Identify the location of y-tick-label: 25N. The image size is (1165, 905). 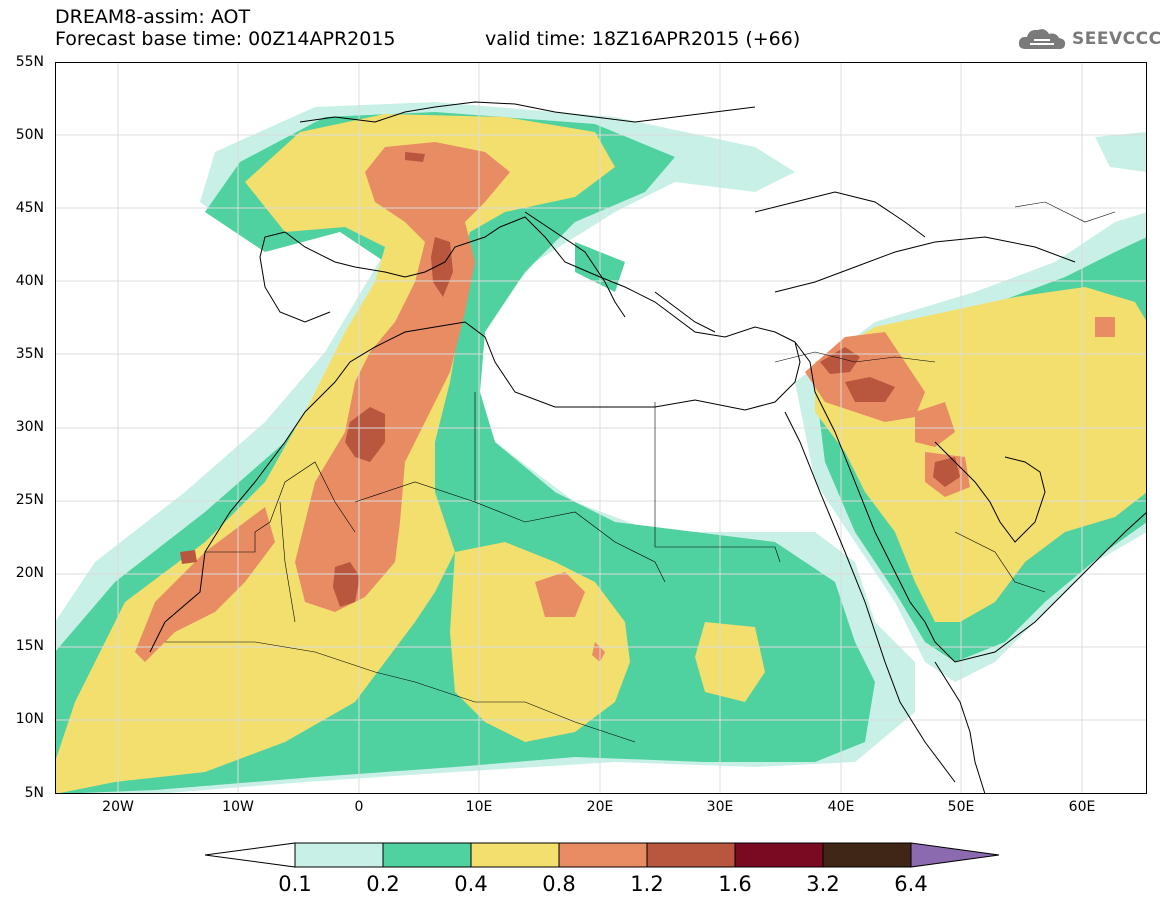
(29, 500).